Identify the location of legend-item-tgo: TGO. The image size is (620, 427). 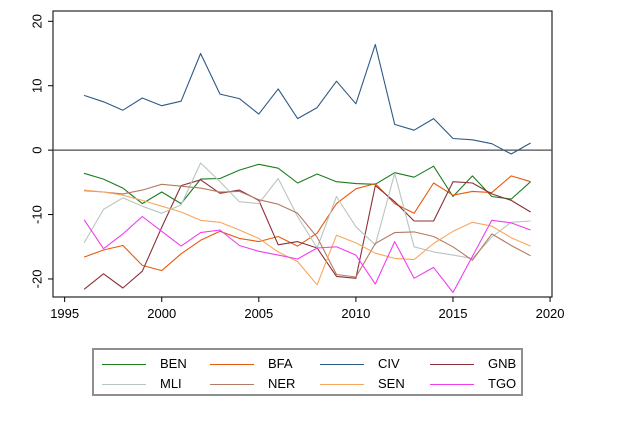
(473, 384).